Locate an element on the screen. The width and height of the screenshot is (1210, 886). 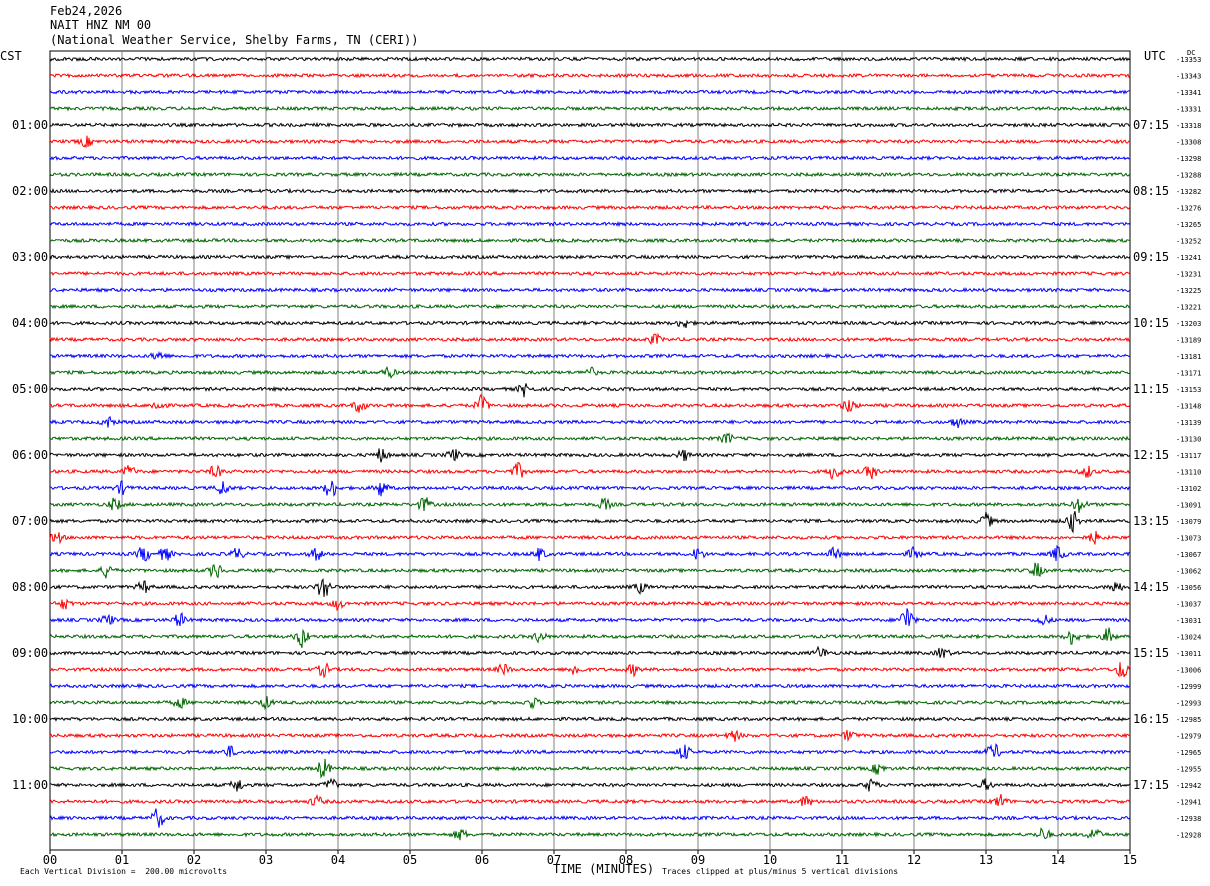
dc-offset-label: -13241 is located at coordinates (1188, 258).